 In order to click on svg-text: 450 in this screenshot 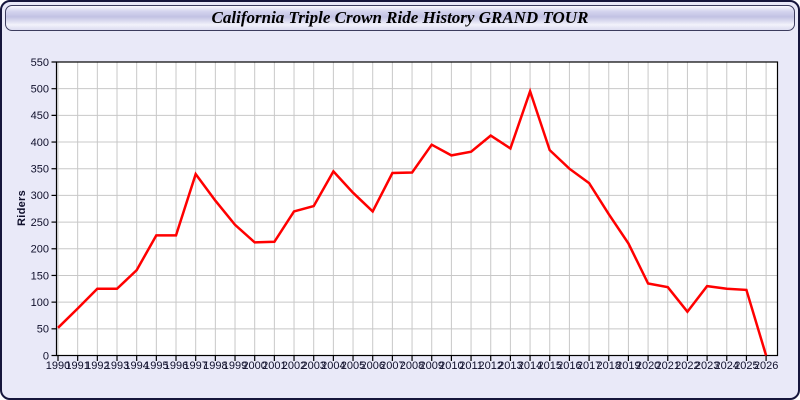, I will do `click(40, 116)`.